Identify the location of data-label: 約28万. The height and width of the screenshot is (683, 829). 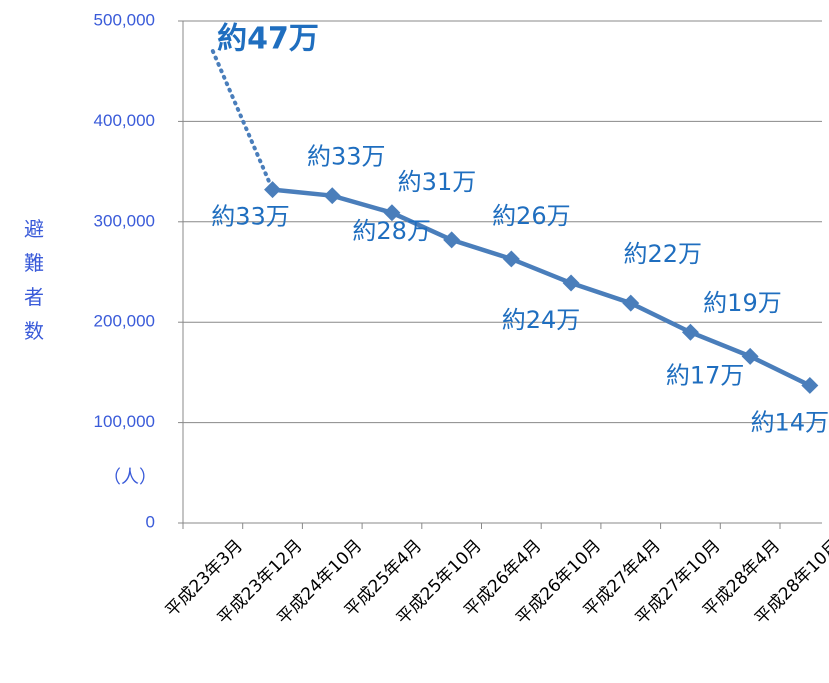
(391, 231).